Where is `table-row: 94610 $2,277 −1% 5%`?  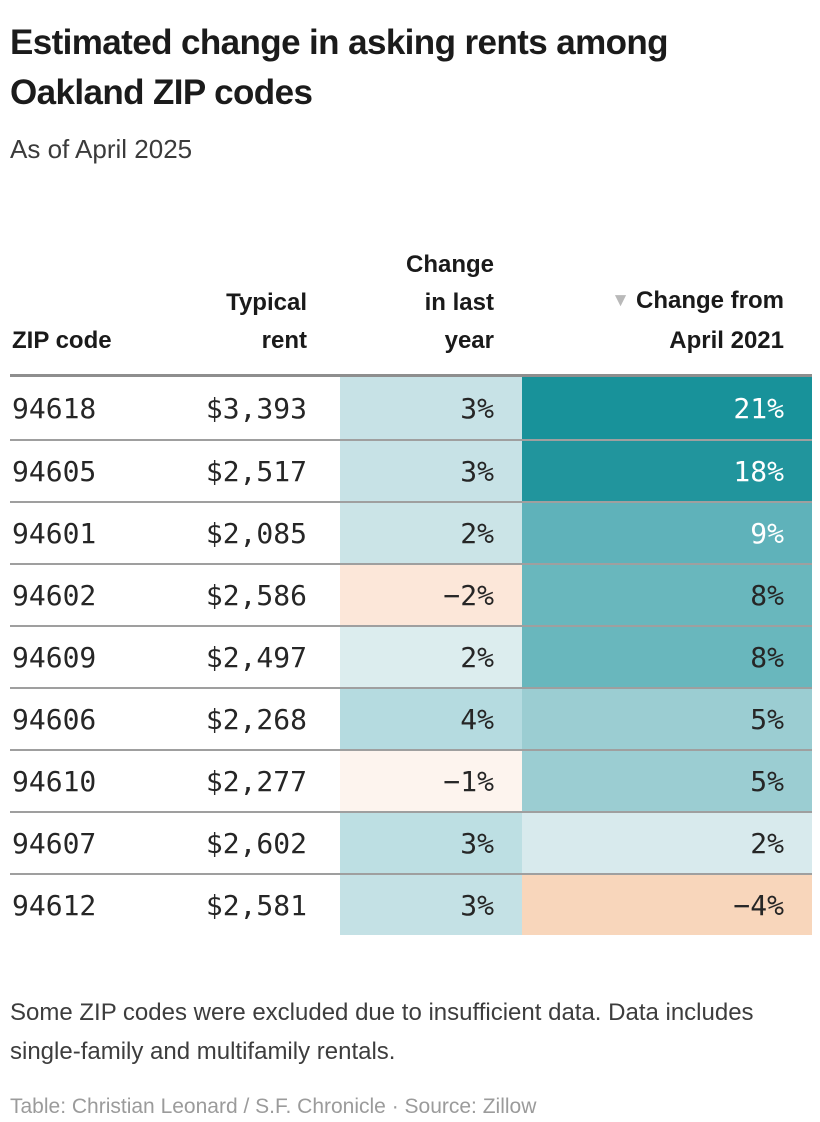
table-row: 94610 $2,277 −1% 5% is located at coordinates (411, 780).